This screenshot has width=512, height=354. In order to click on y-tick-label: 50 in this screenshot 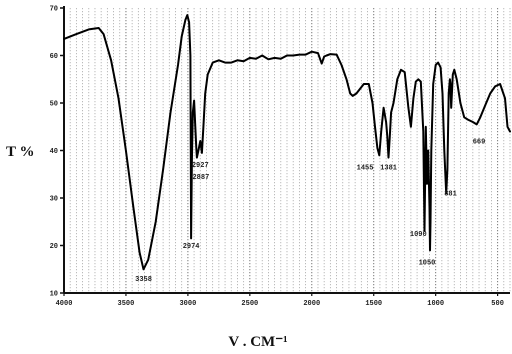, I will do `click(54, 105)`.